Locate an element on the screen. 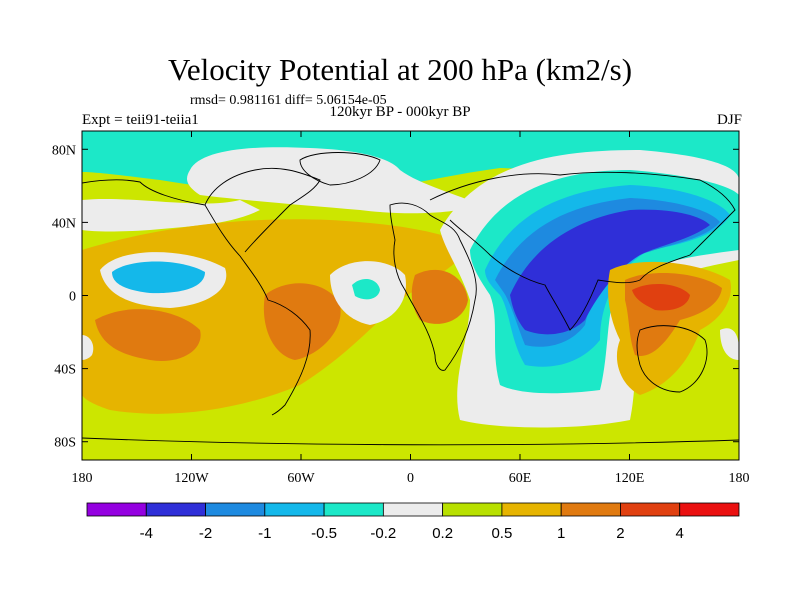  y-tick-label: 80N is located at coordinates (64, 150).